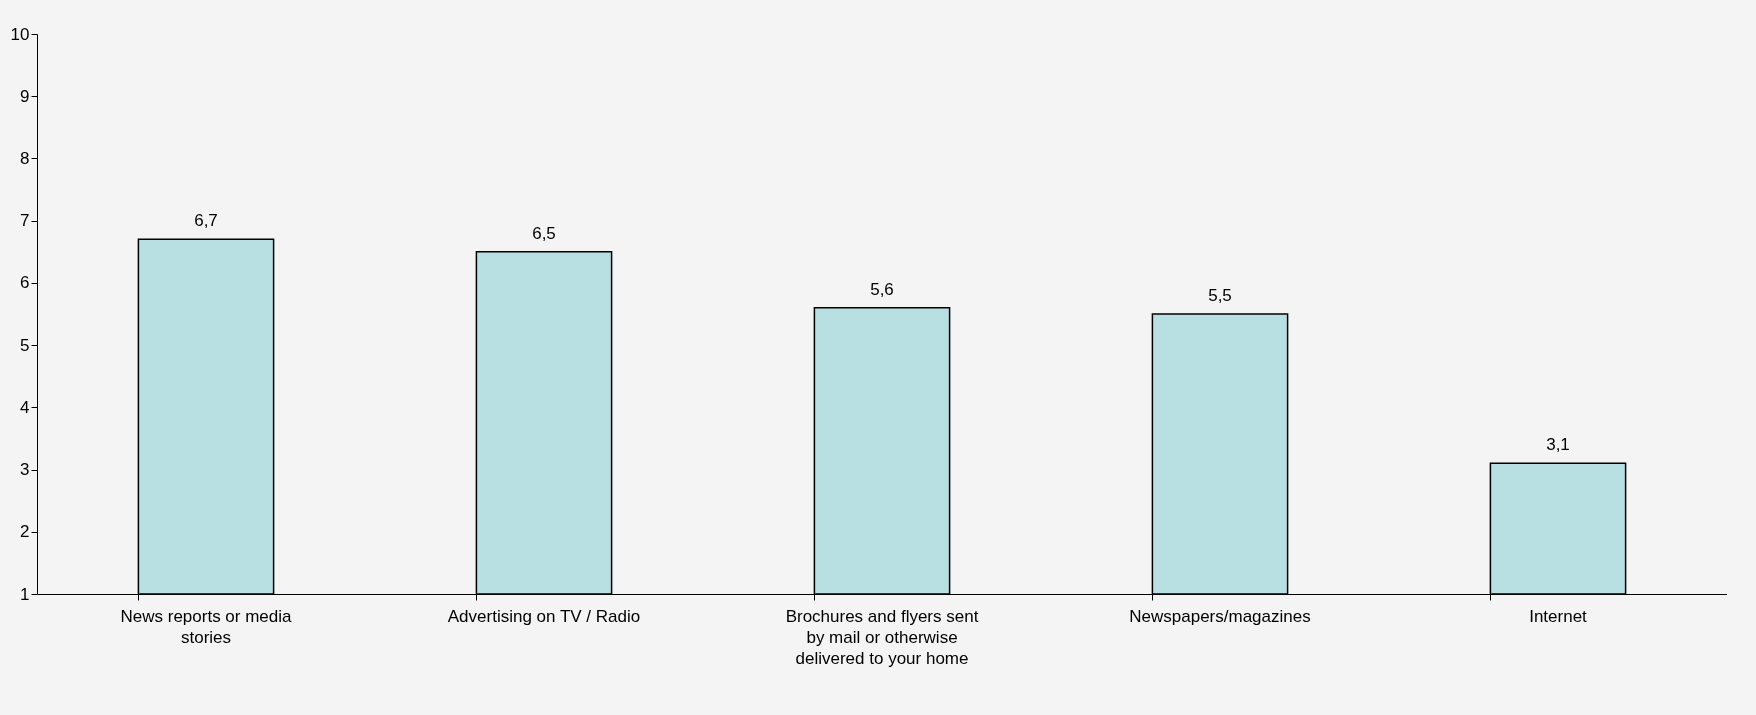 This screenshot has height=715, width=1756. I want to click on y-tick-label: 4, so click(25, 407).